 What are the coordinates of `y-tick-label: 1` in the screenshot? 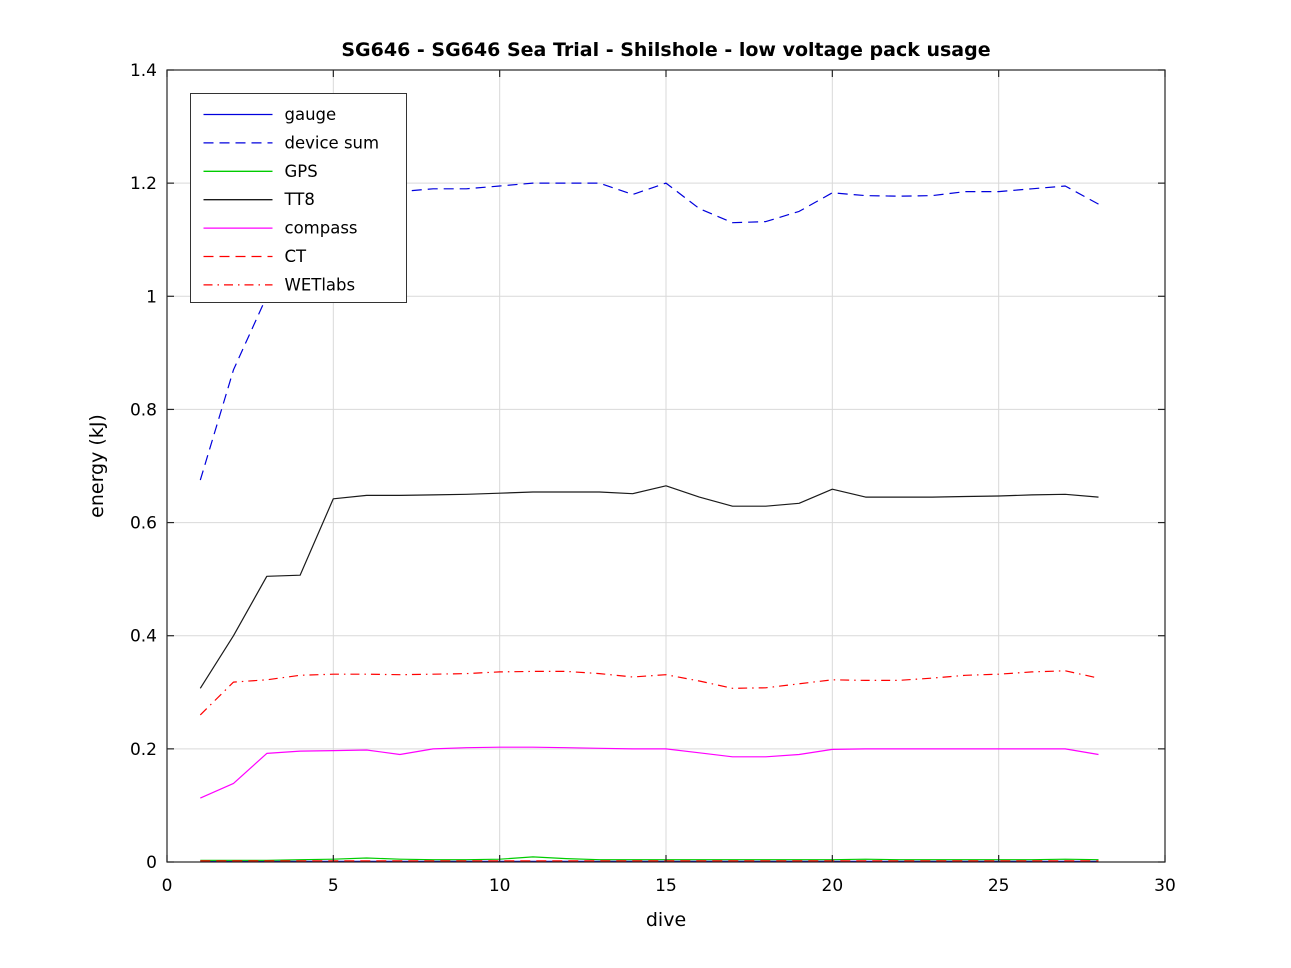 It's located at (151, 297).